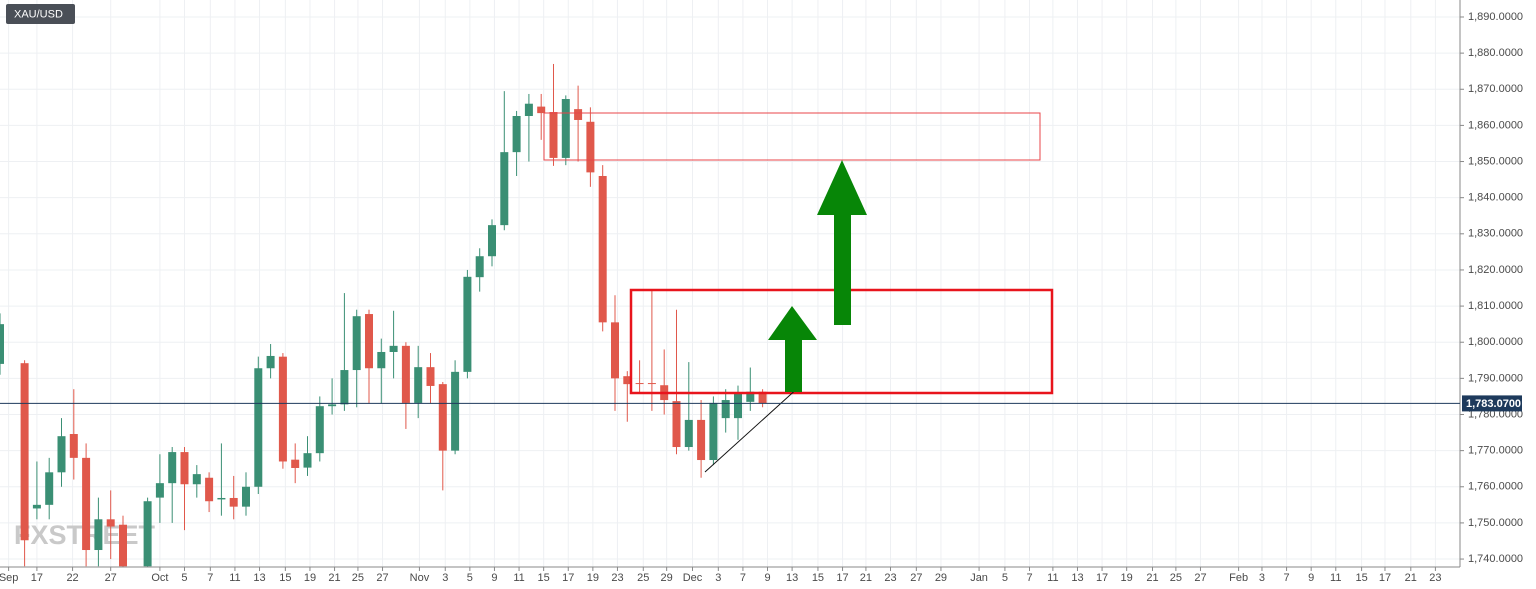  Describe the element at coordinates (1495, 523) in the screenshot. I see `y-tick-label: 1,750.0000` at that location.